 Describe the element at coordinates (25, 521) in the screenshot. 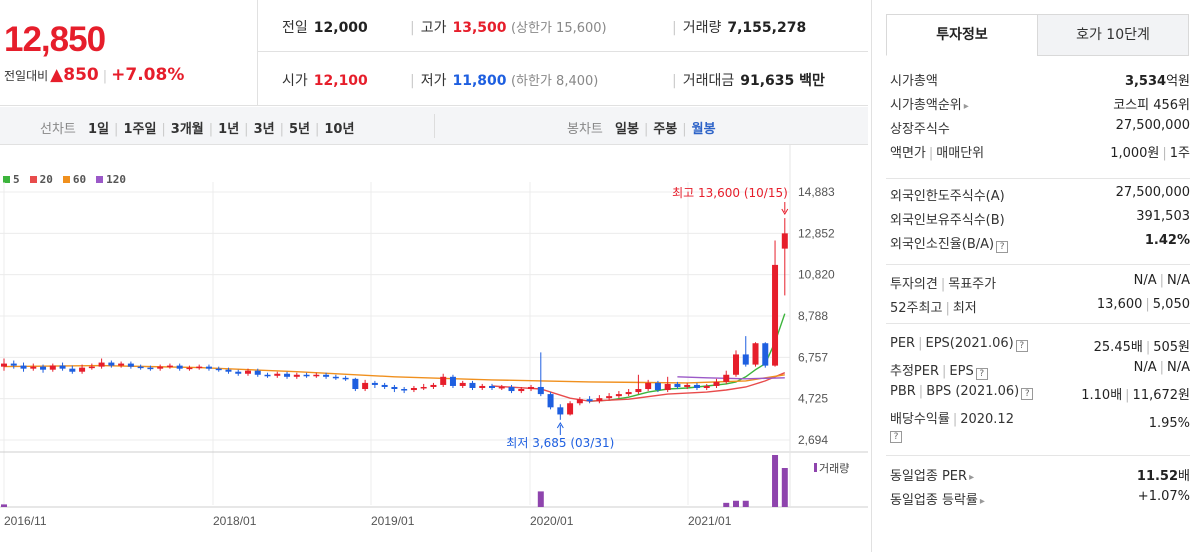

I see `x-tick-label: 2016/11` at that location.